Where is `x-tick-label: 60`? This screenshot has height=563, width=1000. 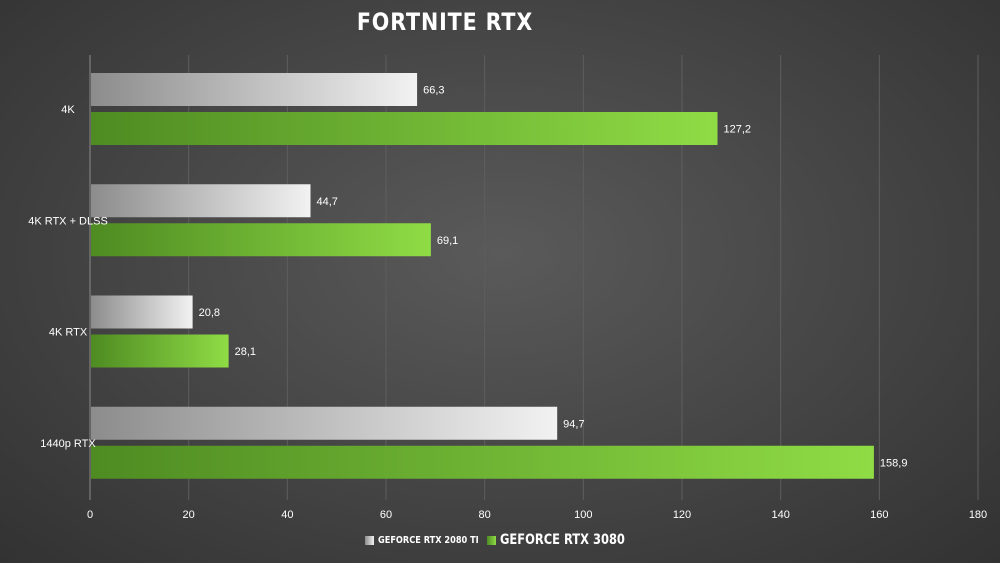
x-tick-label: 60 is located at coordinates (386, 515).